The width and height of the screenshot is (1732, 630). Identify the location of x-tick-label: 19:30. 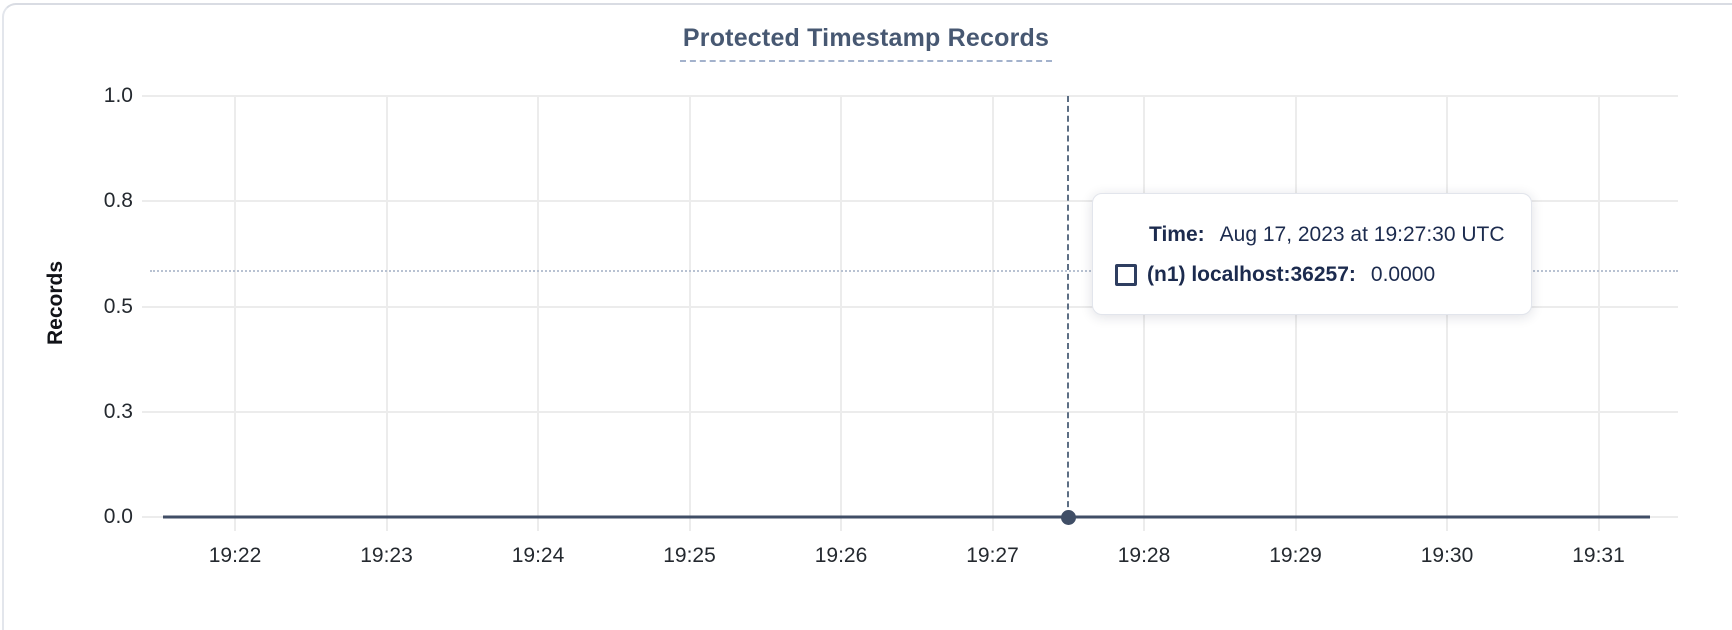
(1447, 555).